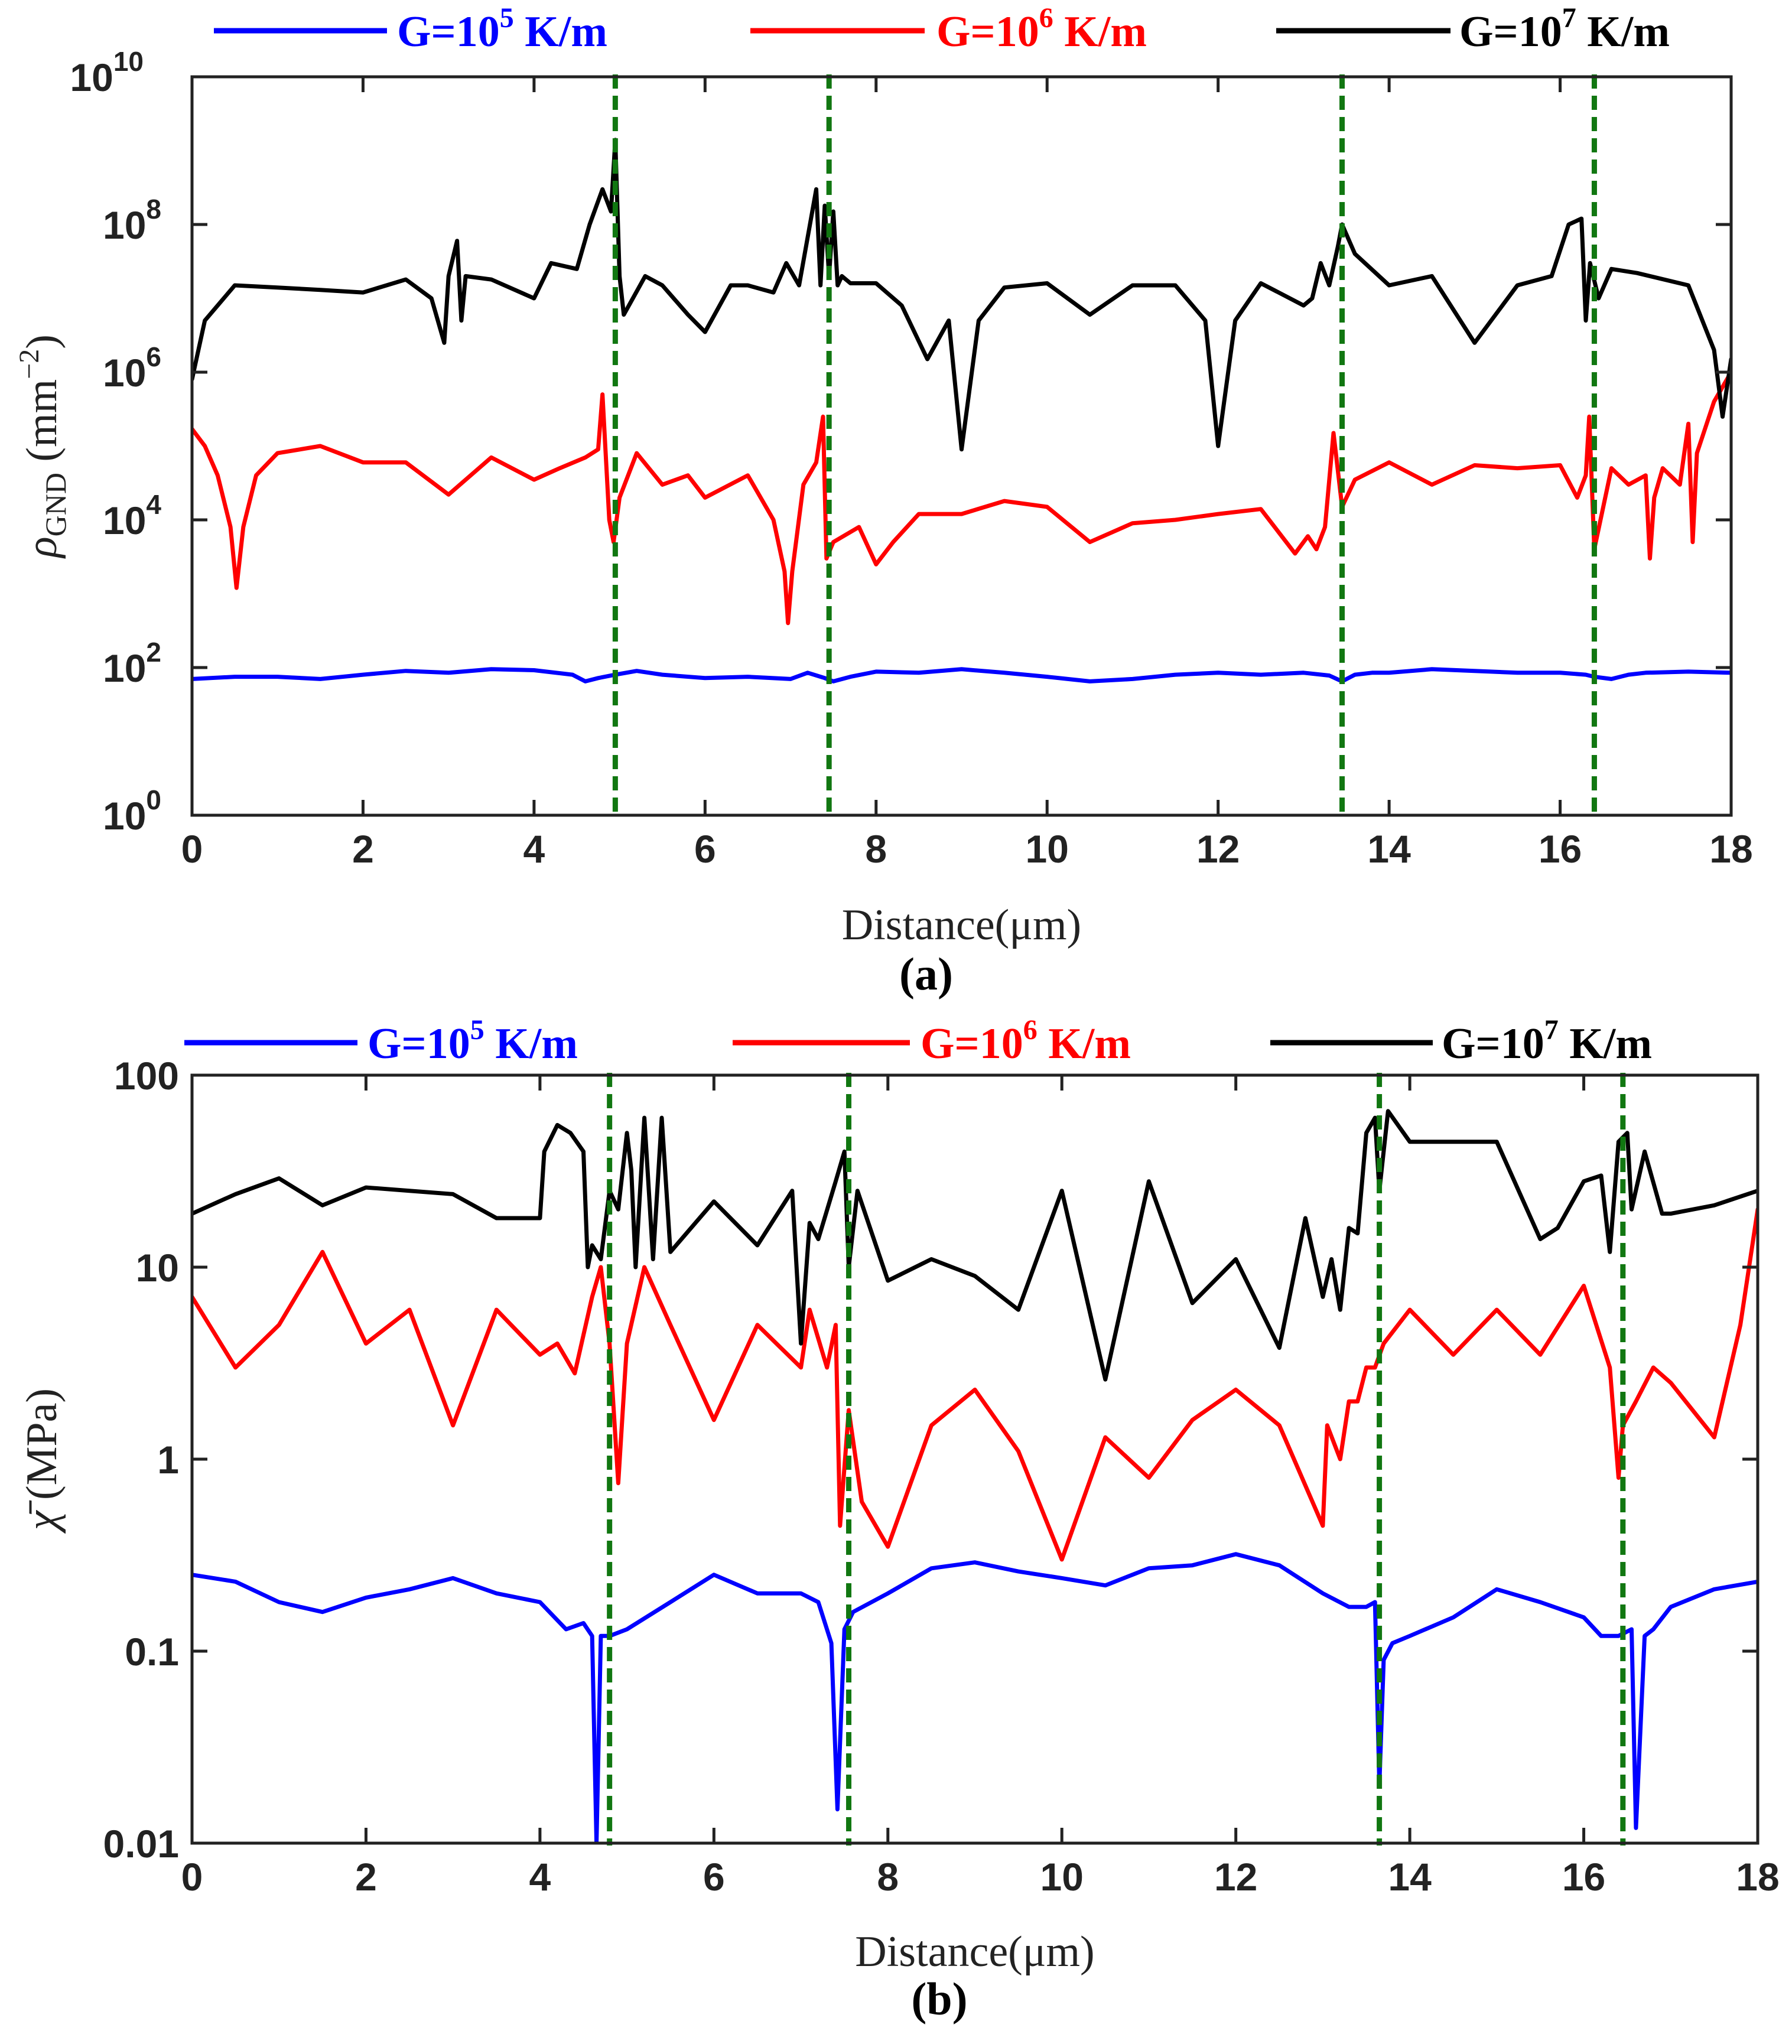 The height and width of the screenshot is (2044, 1792). Describe the element at coordinates (153, 652) in the screenshot. I see `y-tick-exponent: 2` at that location.